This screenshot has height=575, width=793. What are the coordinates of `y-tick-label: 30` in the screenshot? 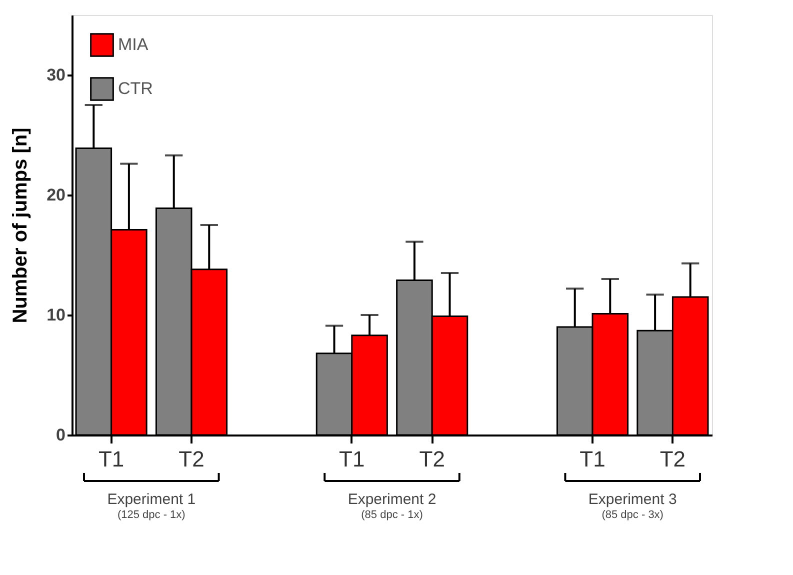 It's located at (56, 75).